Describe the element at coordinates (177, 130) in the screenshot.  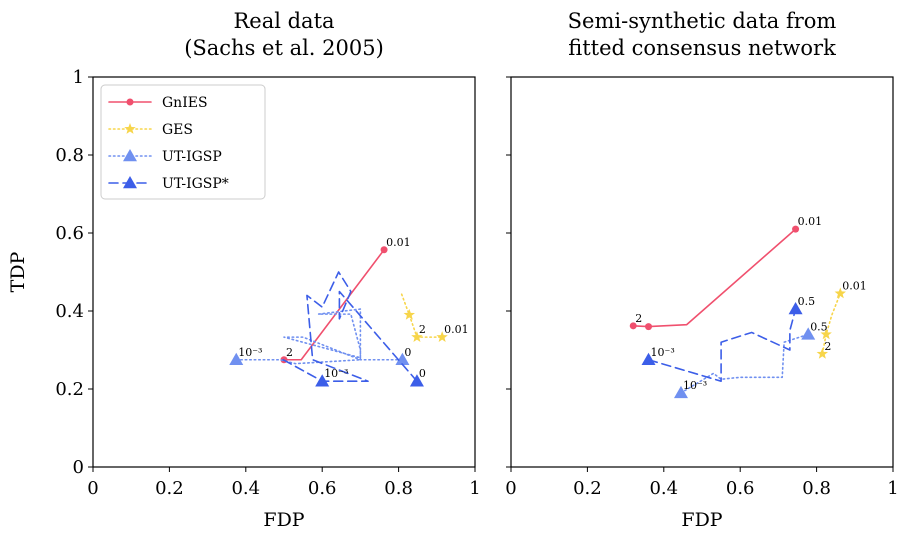
I see `legend-label: GES` at that location.